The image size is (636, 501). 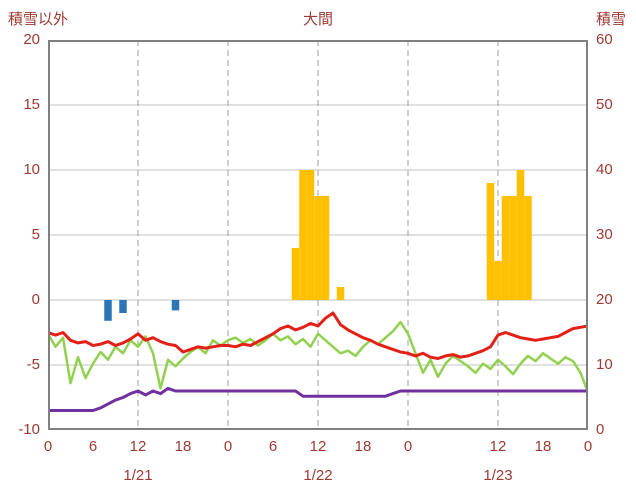 I want to click on right-tick-label: 10, so click(x=604, y=364).